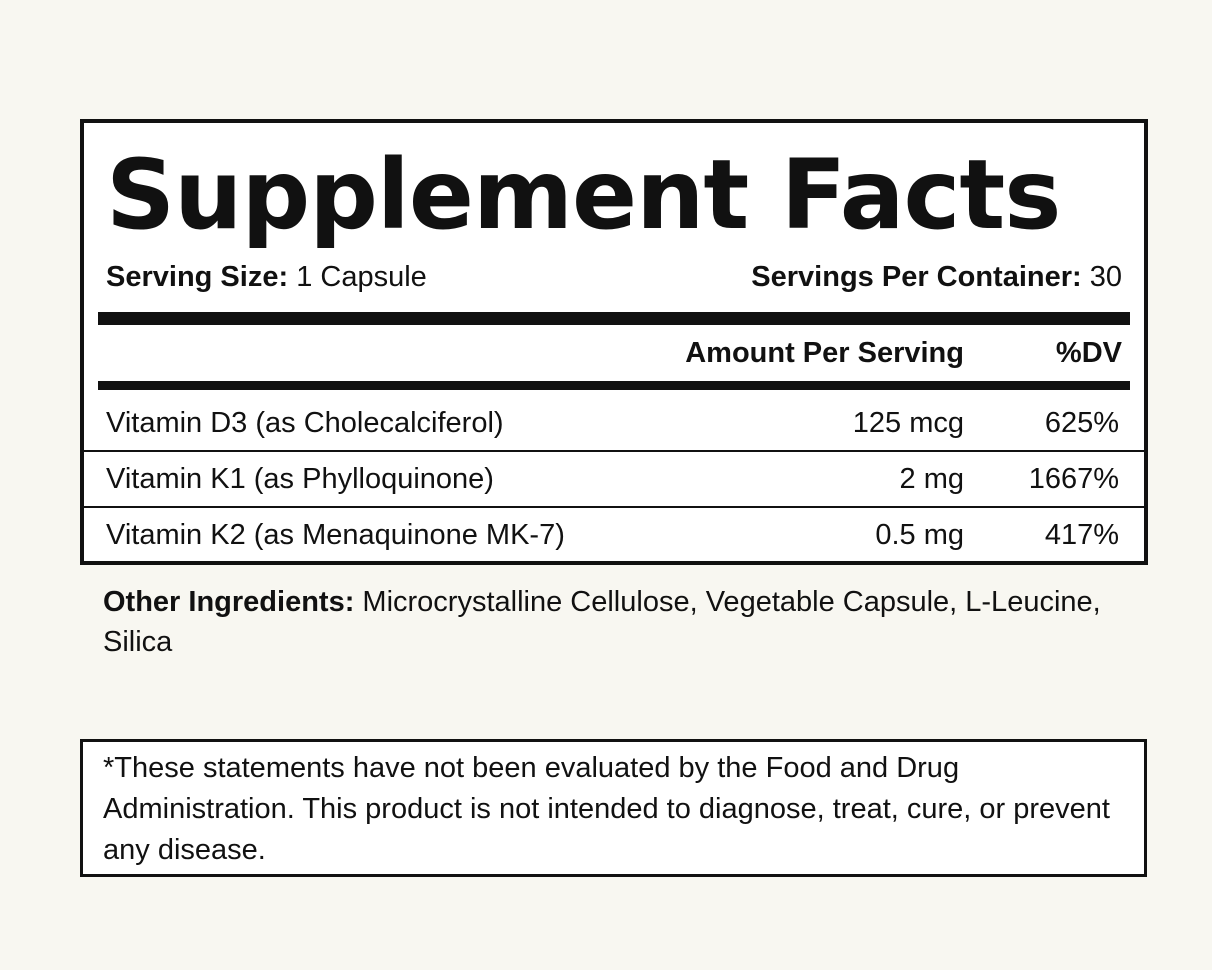  I want to click on servings-per-container-label: Servings Per Container:, so click(916, 277).